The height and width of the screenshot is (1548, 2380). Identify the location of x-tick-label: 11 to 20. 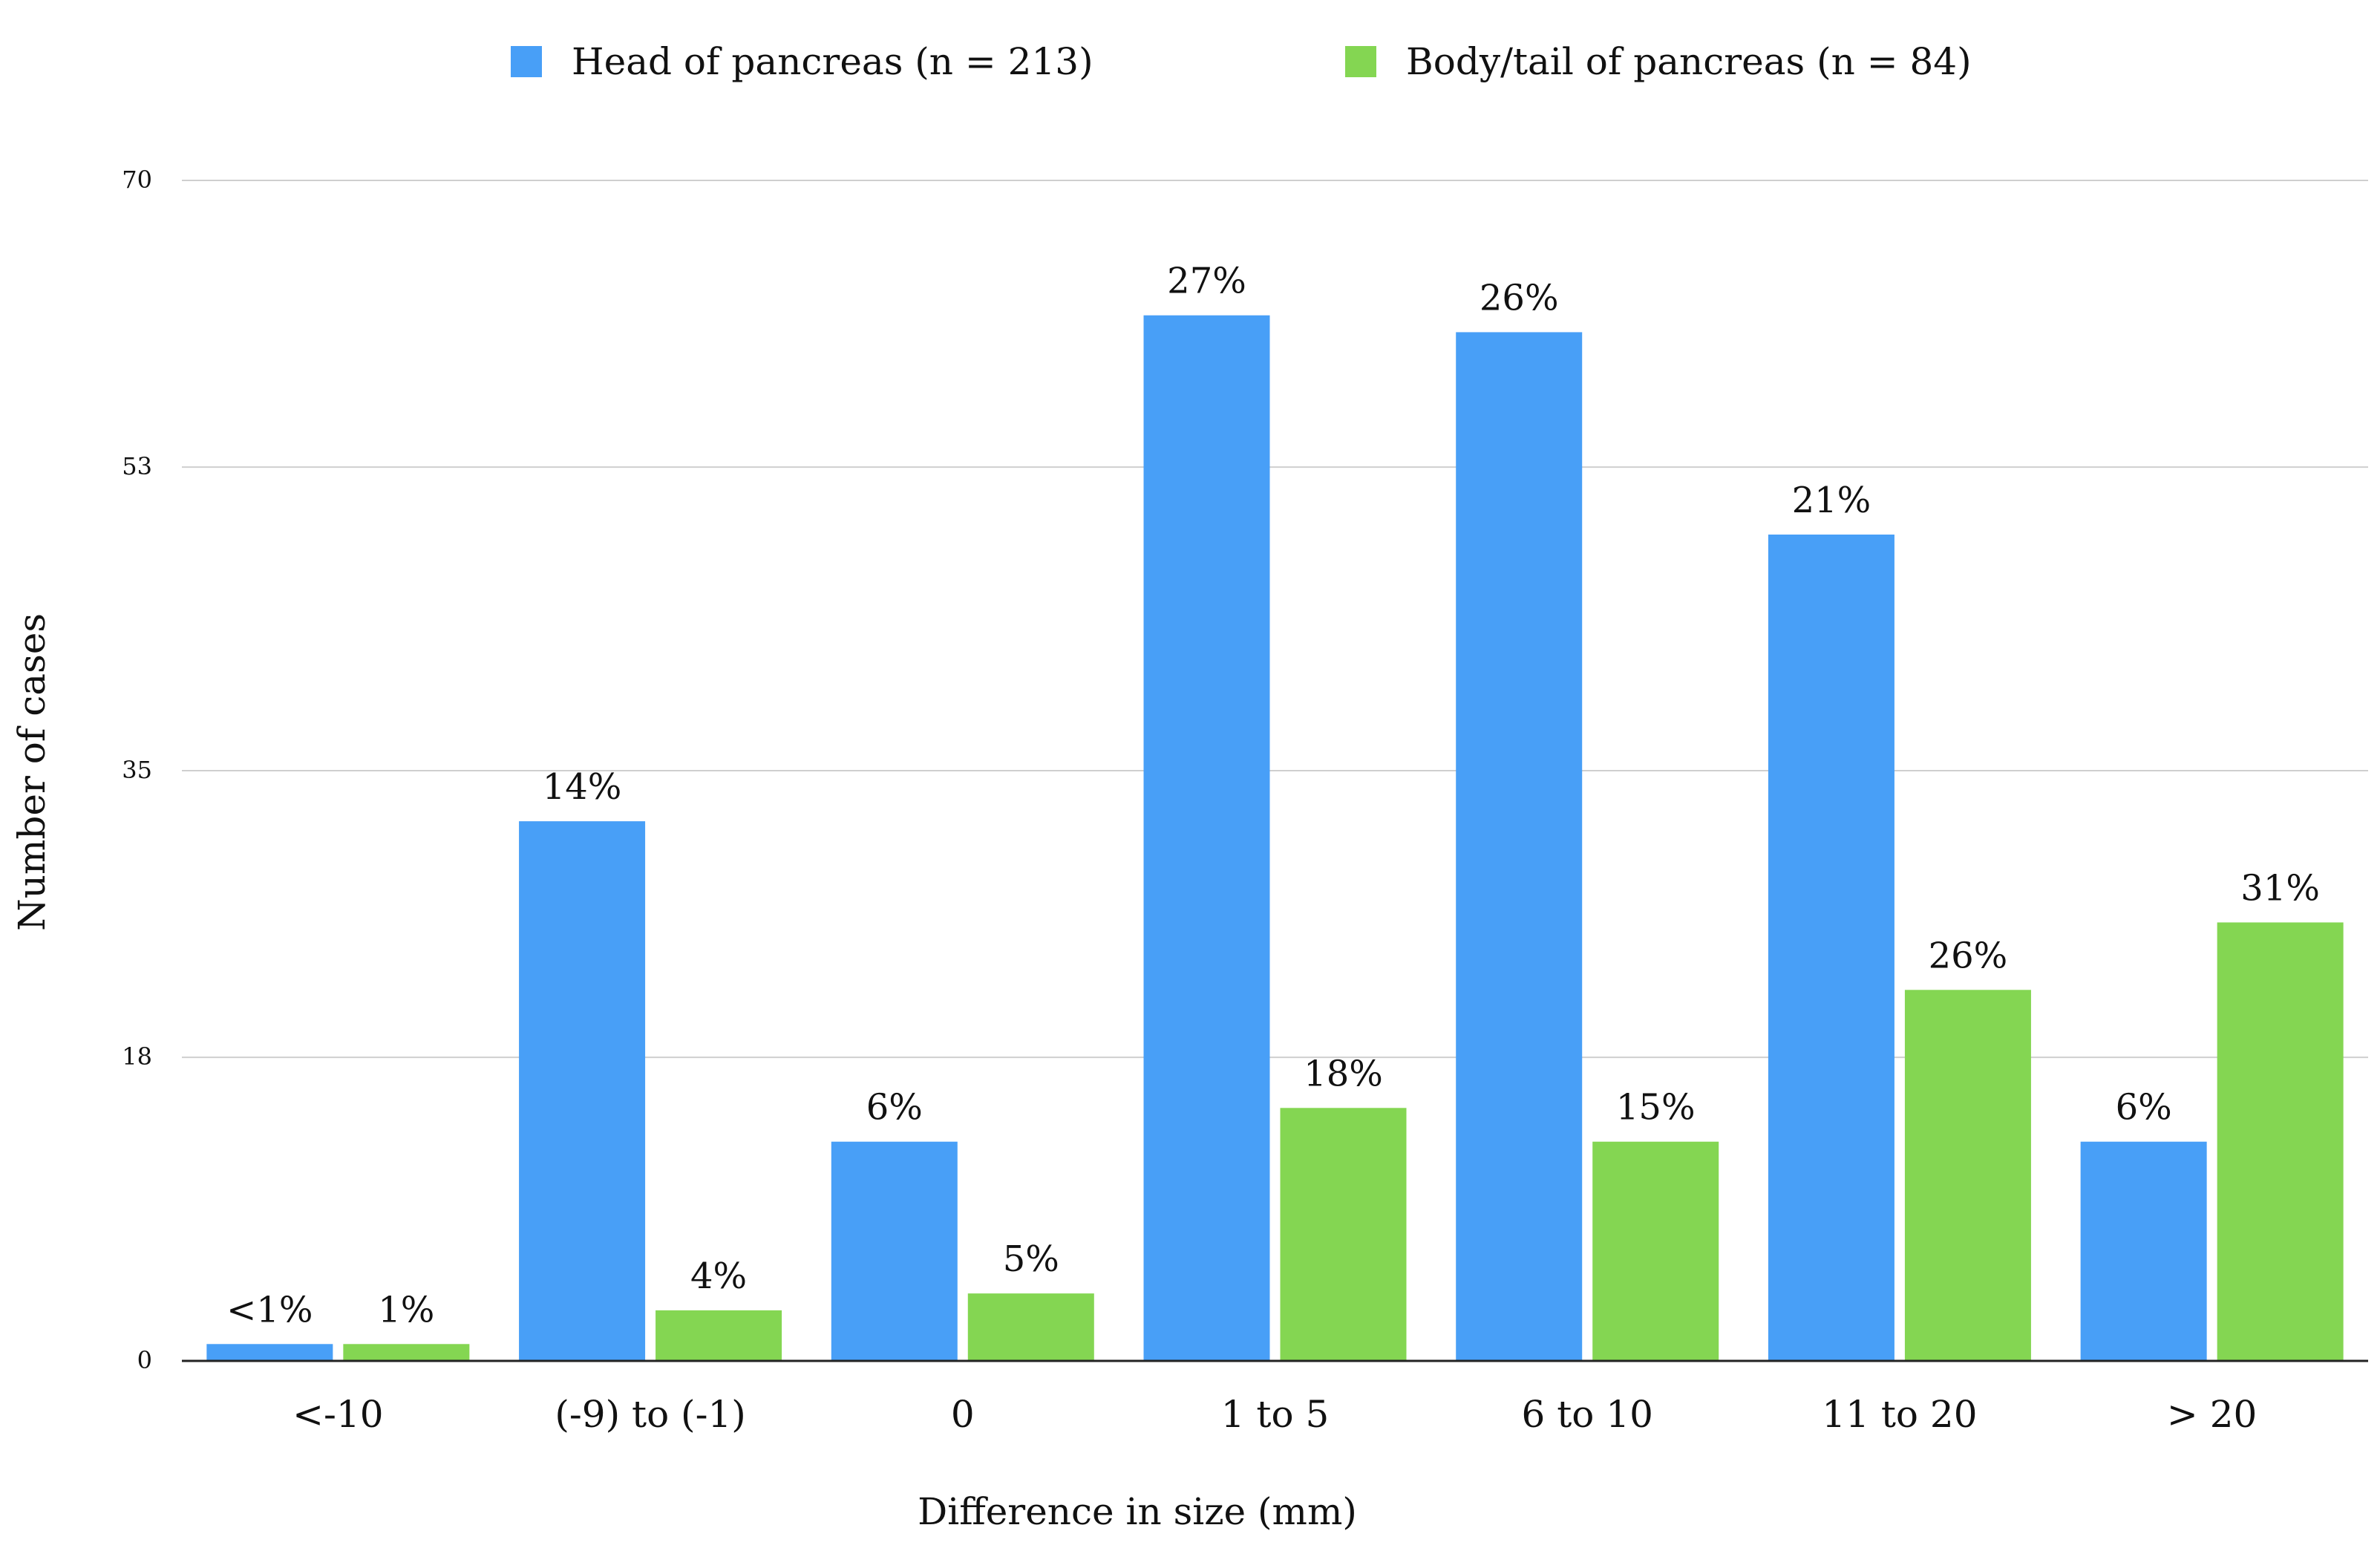
(1899, 1414).